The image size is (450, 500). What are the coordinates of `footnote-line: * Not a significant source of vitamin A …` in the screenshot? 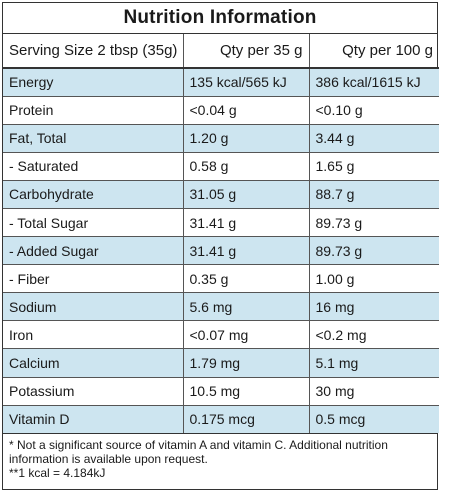 It's located at (198, 445).